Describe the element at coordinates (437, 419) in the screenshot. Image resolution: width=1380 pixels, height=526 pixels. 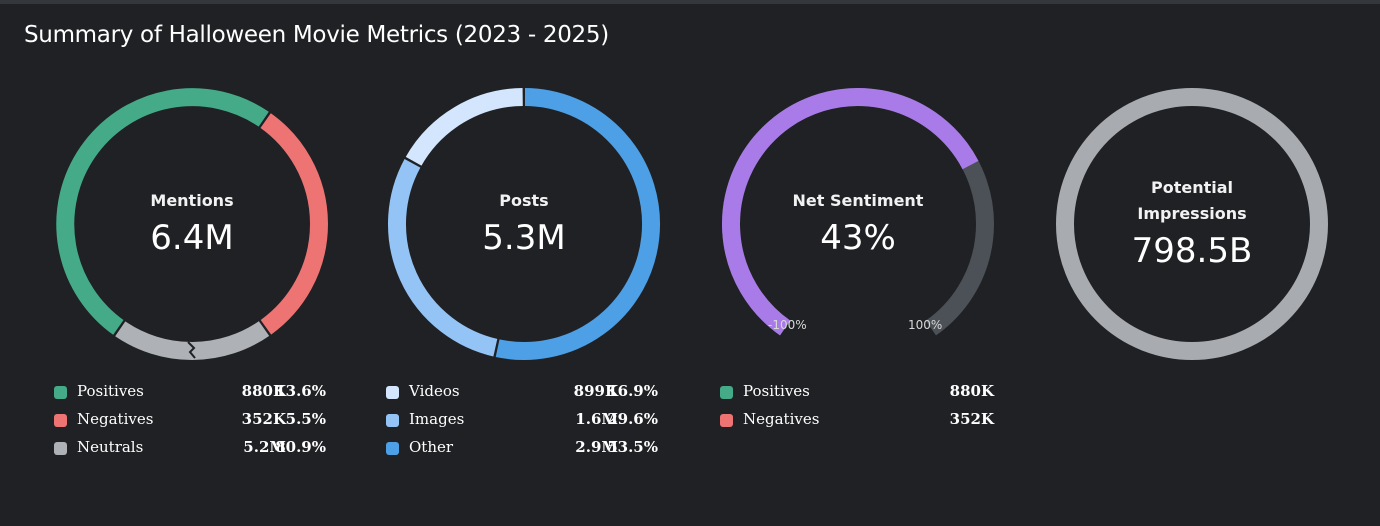
I see `legend-name: Images` at that location.